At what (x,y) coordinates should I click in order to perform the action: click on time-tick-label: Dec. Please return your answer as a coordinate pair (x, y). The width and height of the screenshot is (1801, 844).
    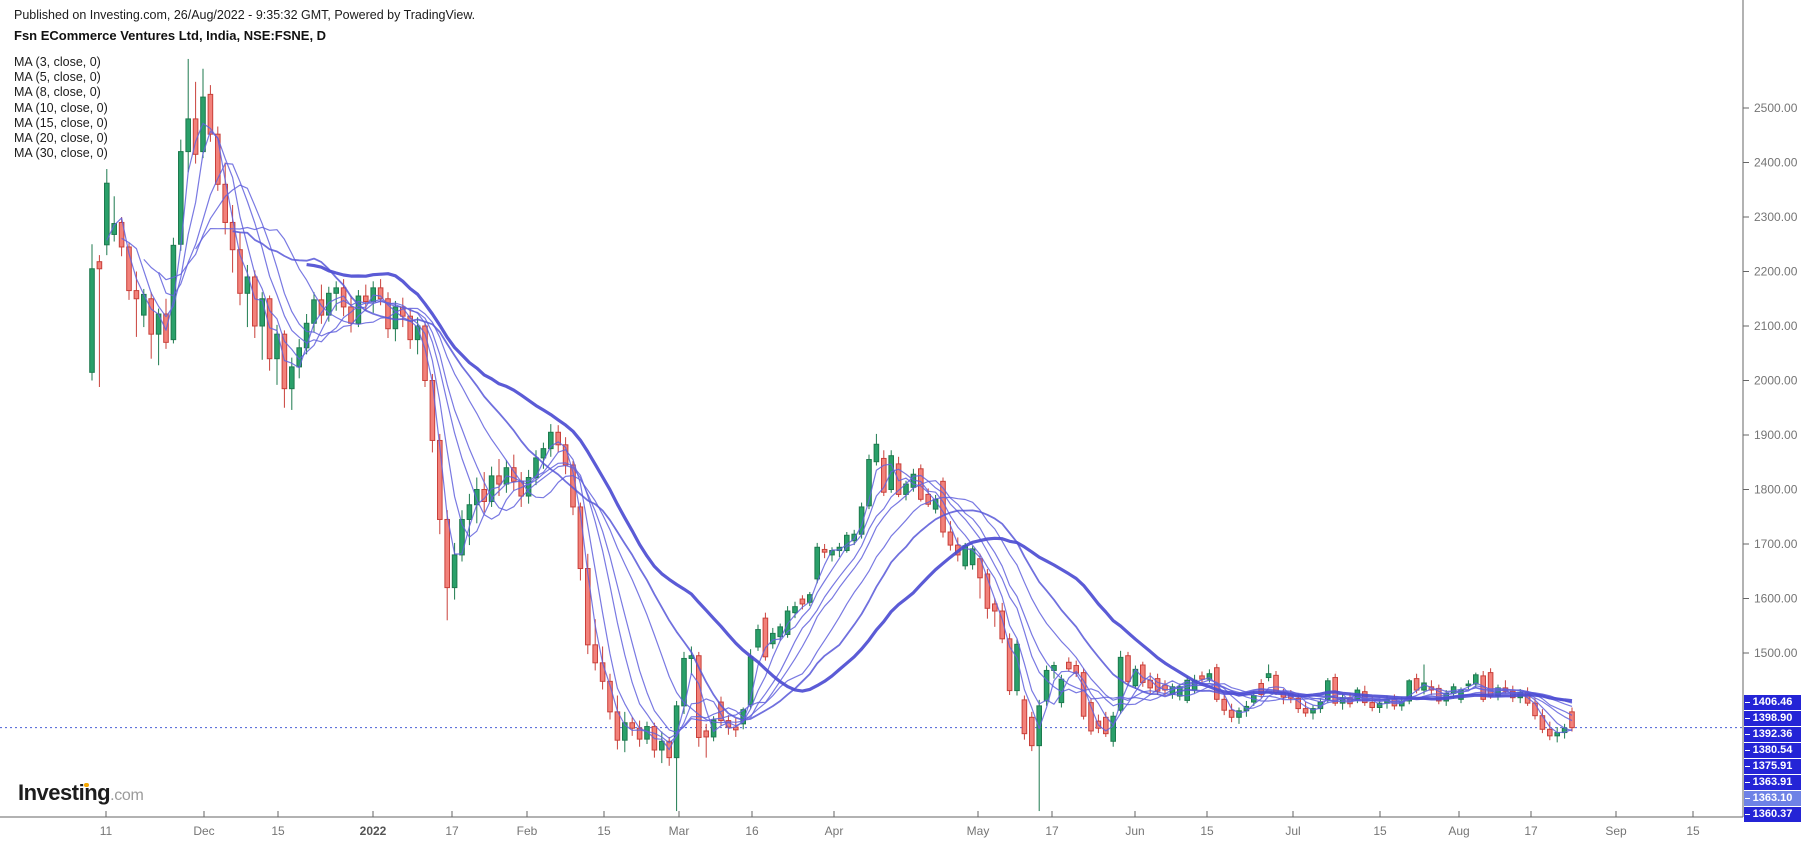
    Looking at the image, I should click on (203, 831).